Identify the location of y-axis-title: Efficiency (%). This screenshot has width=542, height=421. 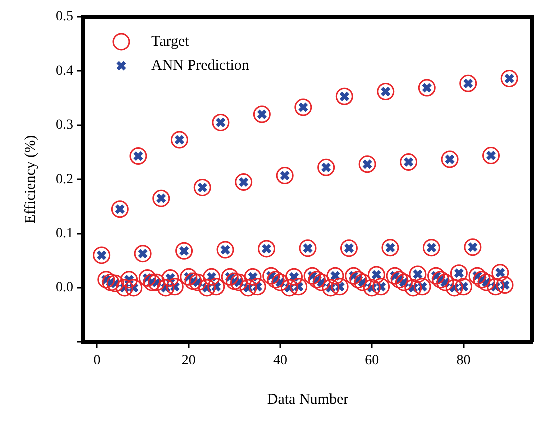
(30, 179).